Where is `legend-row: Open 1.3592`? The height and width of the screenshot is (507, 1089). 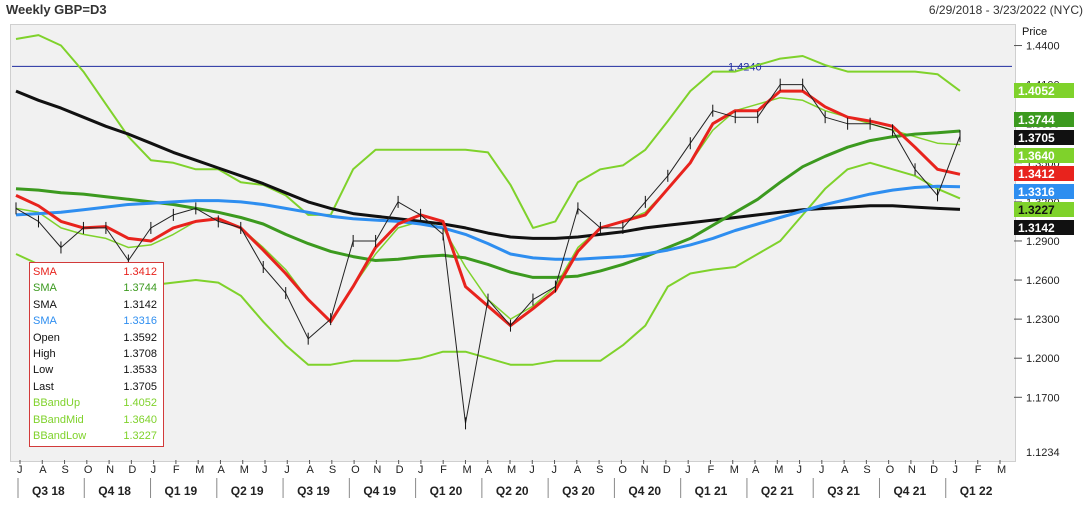
legend-row: Open 1.3592 is located at coordinates (96, 340).